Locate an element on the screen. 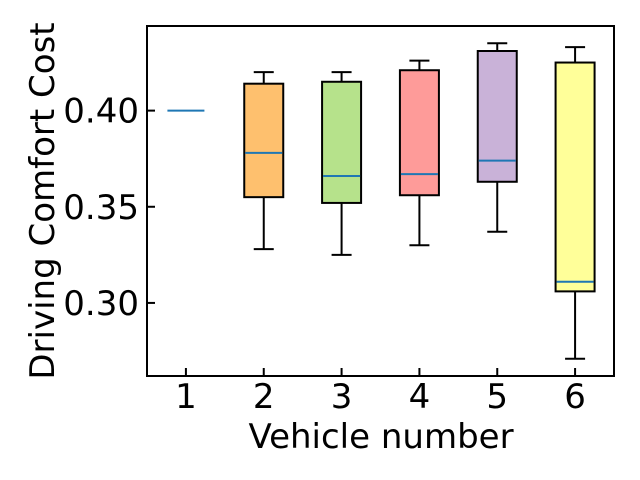 The image size is (640, 480). x-tick-label: 3 is located at coordinates (342, 397).